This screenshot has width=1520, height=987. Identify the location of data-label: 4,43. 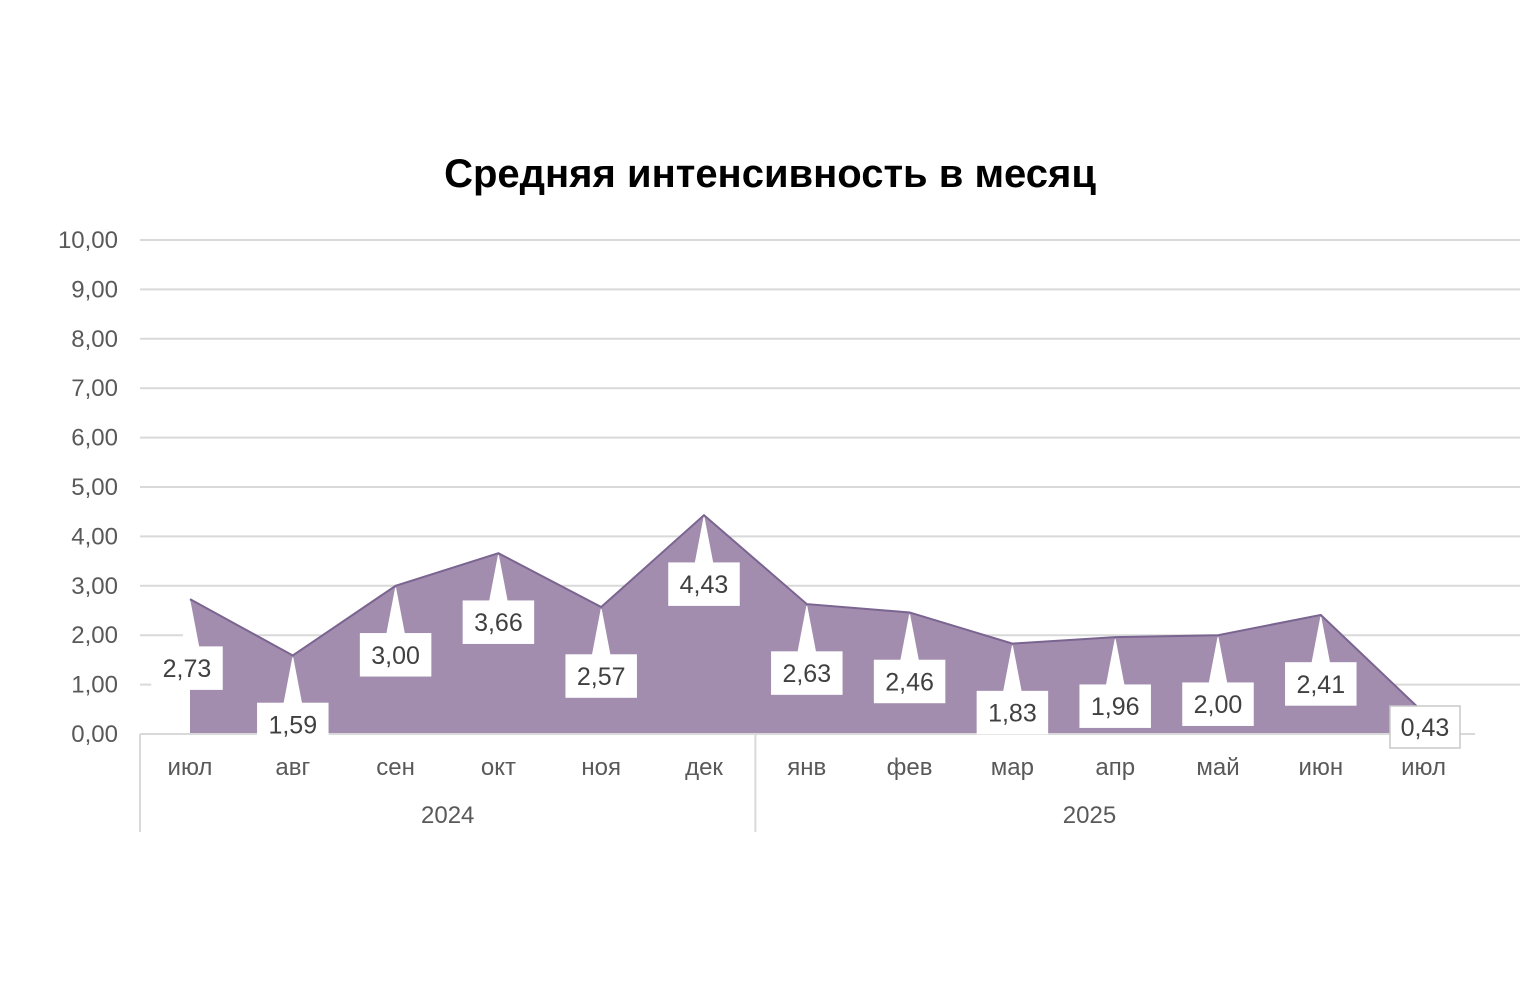
(704, 561).